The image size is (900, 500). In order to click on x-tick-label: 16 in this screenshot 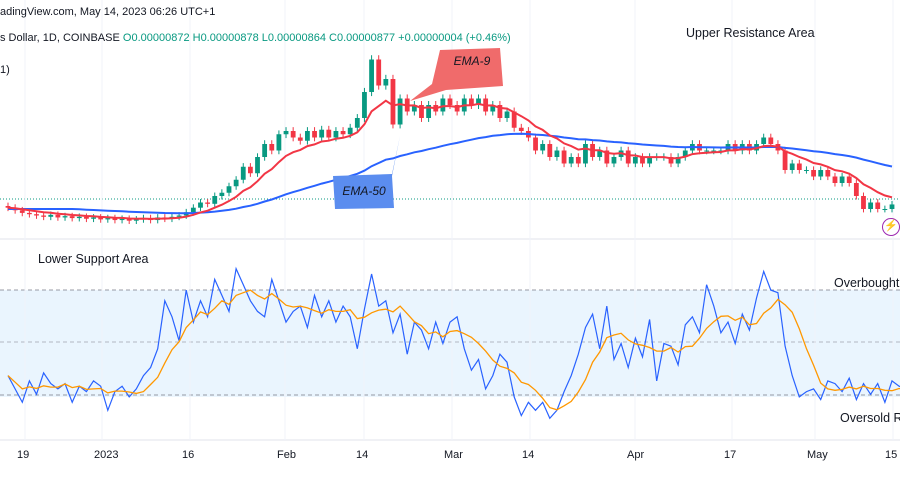, I will do `click(188, 455)`.